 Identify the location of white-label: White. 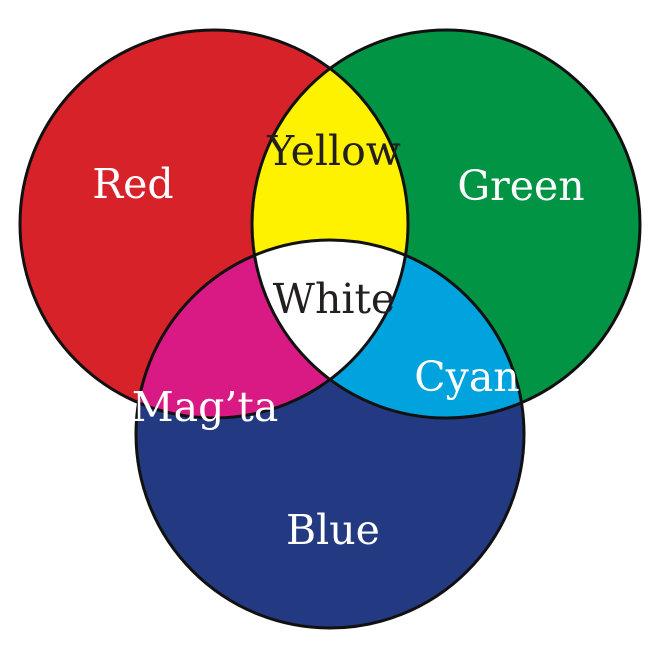
(334, 299).